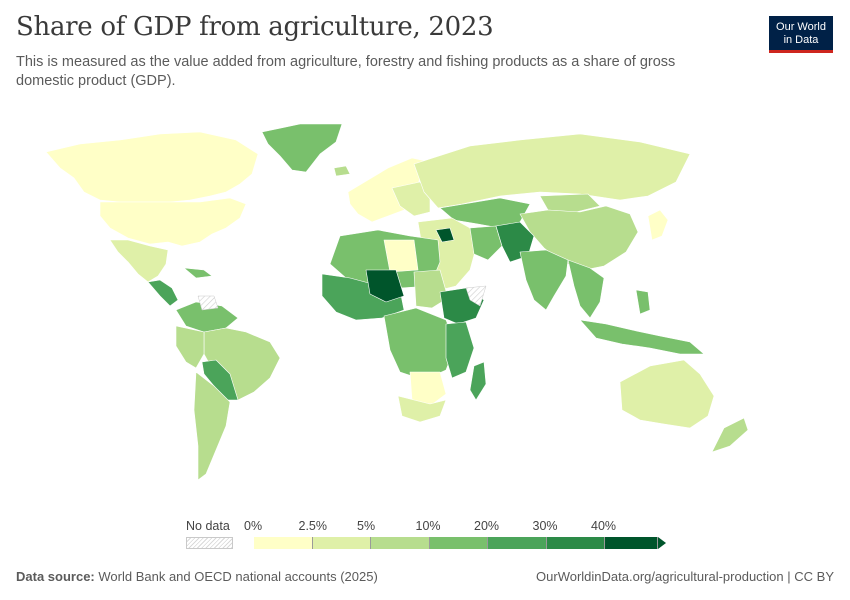 The width and height of the screenshot is (850, 600). I want to click on region-sahel, so click(385, 286).